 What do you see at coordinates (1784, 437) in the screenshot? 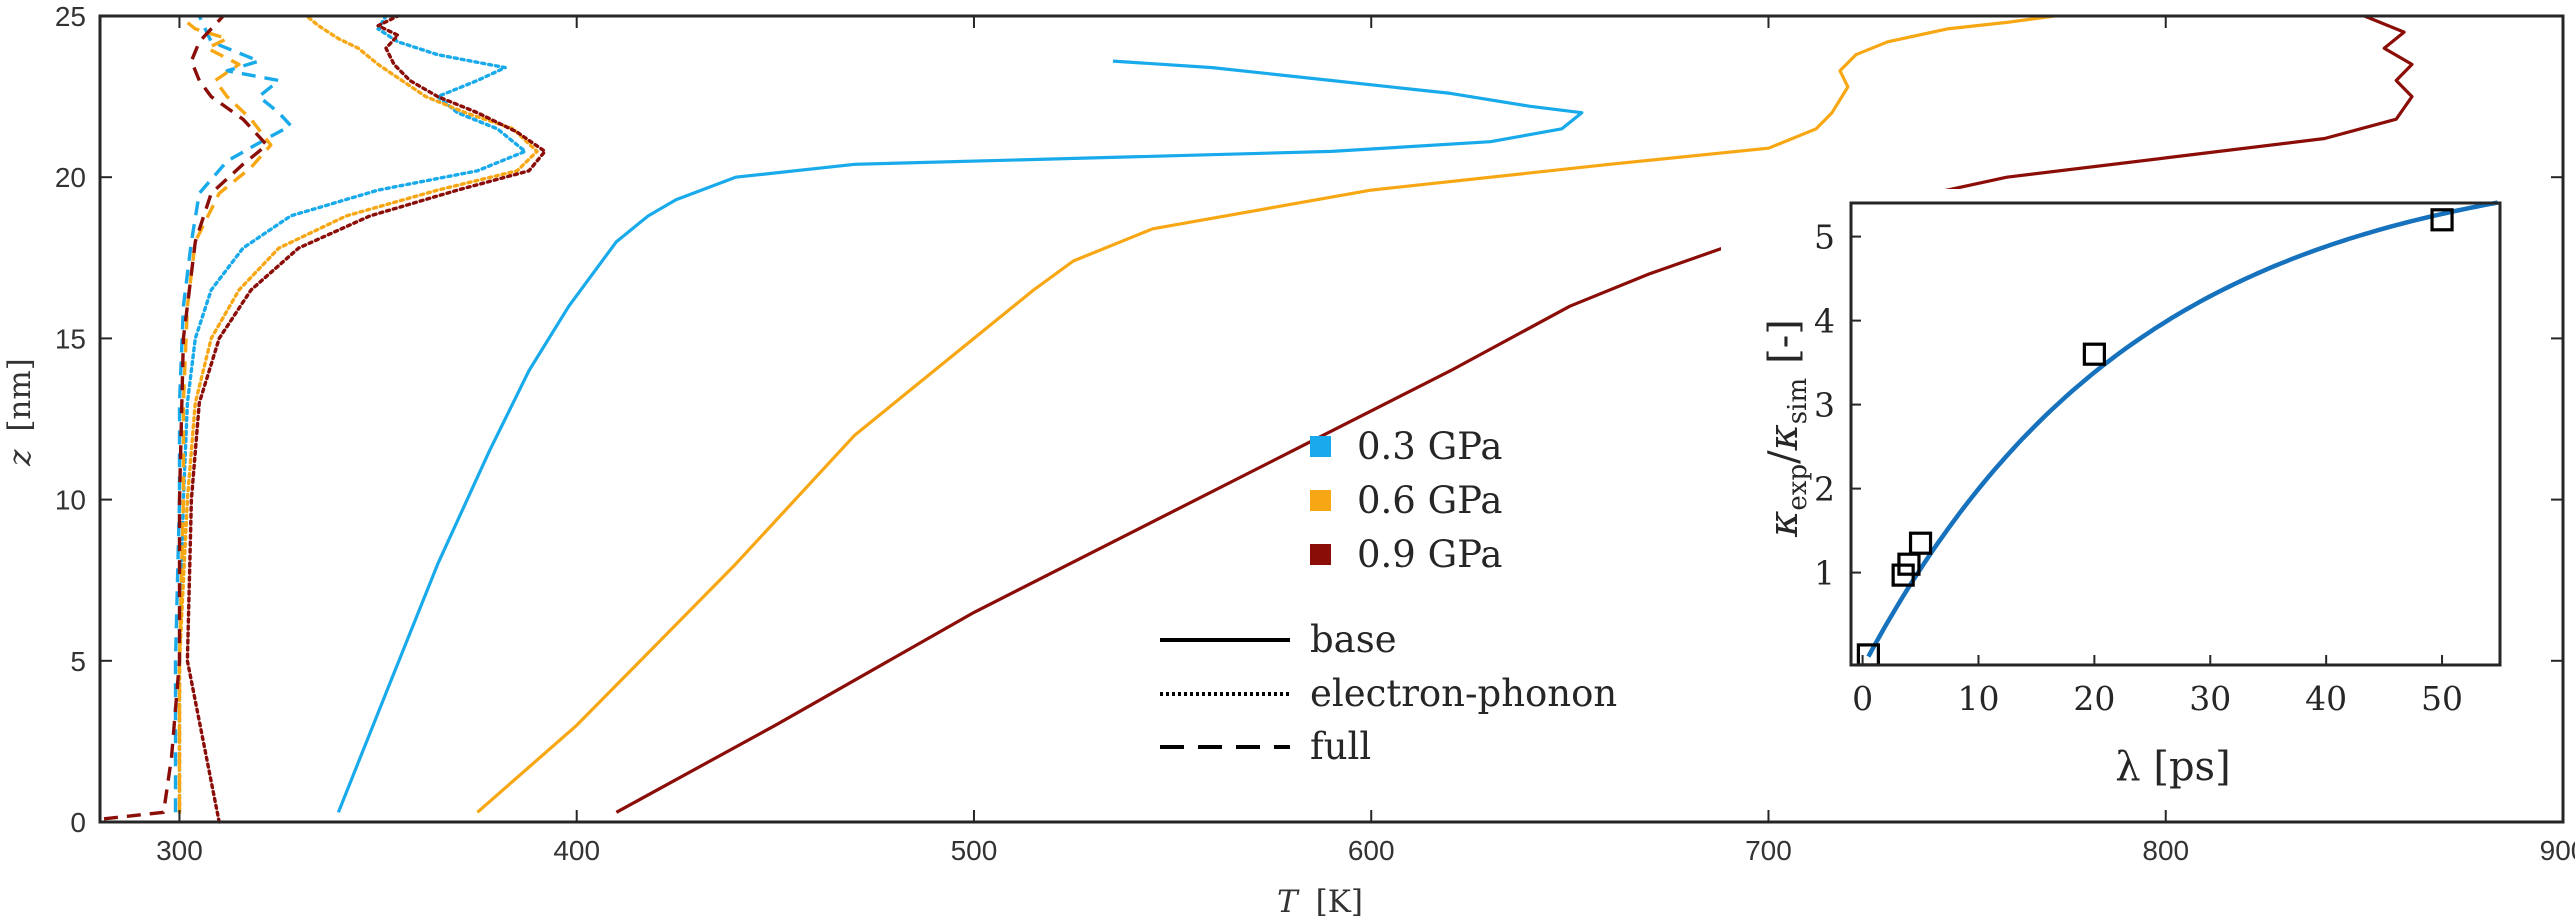
I see `inset-y-den: κ` at bounding box center [1784, 437].